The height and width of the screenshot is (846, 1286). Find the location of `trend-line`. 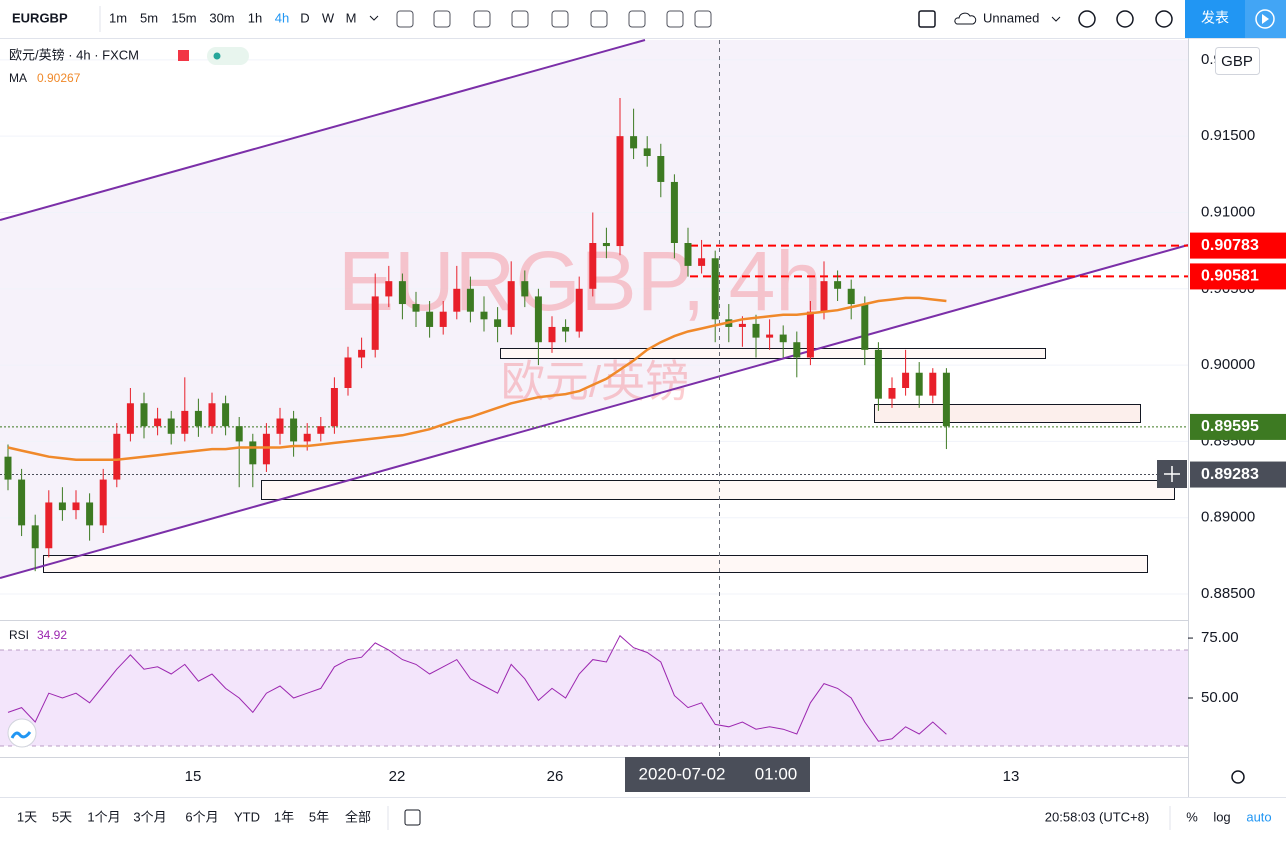

trend-line is located at coordinates (323, 130).